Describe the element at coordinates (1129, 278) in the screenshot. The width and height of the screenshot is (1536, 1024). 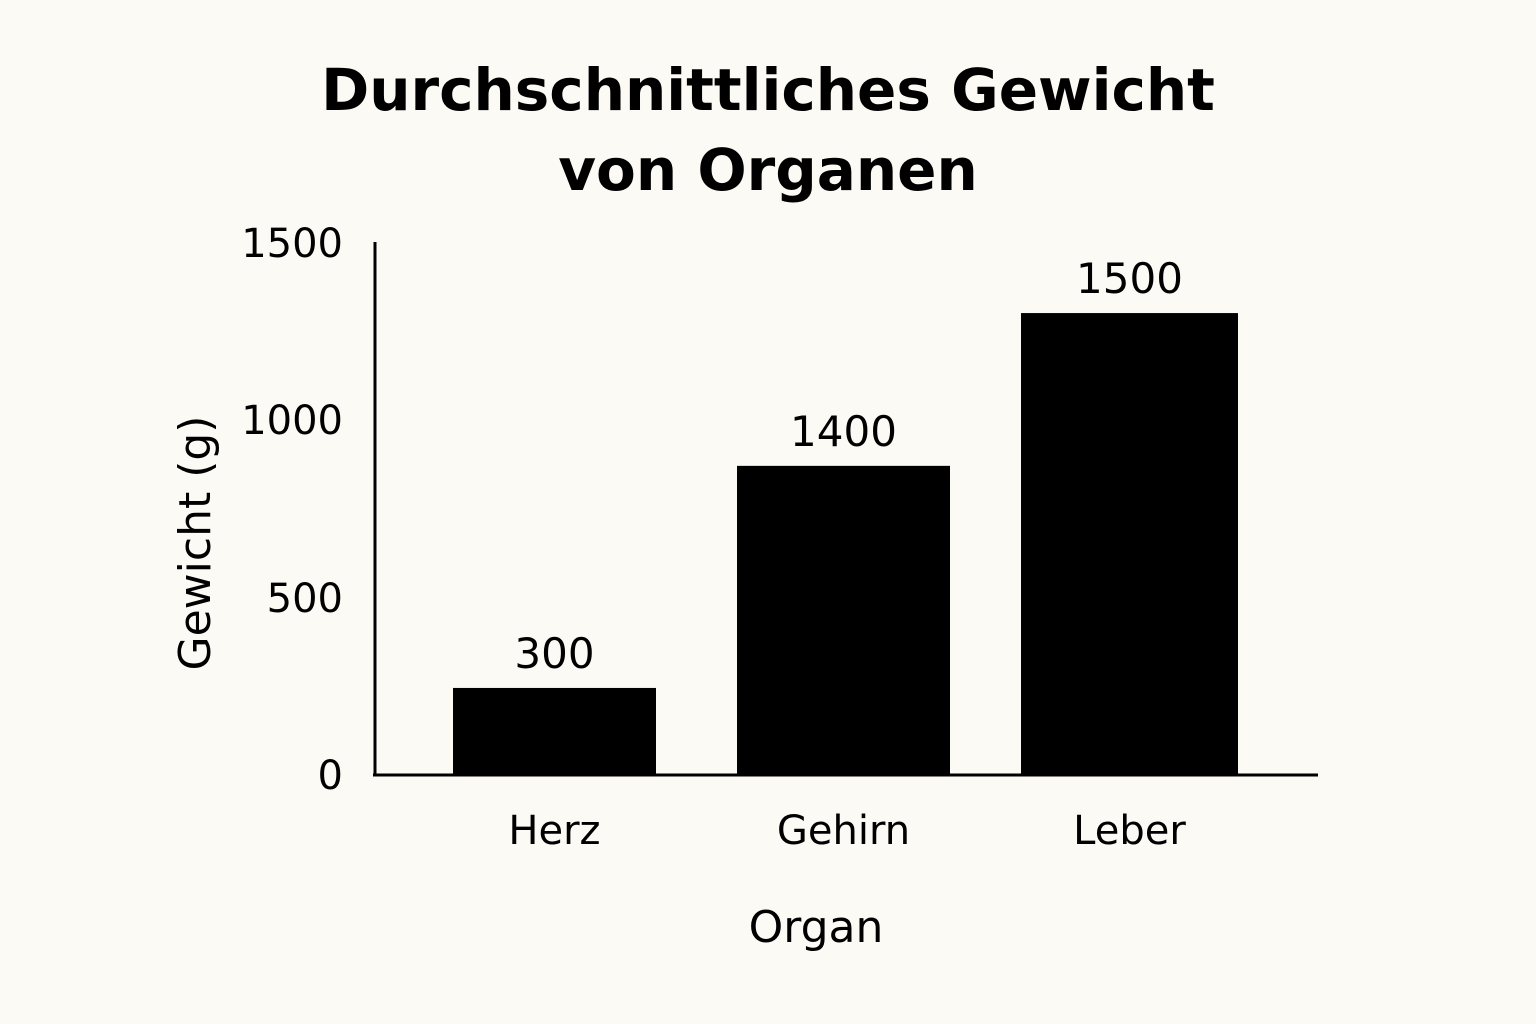
I see `value-label-leber: 1500` at that location.